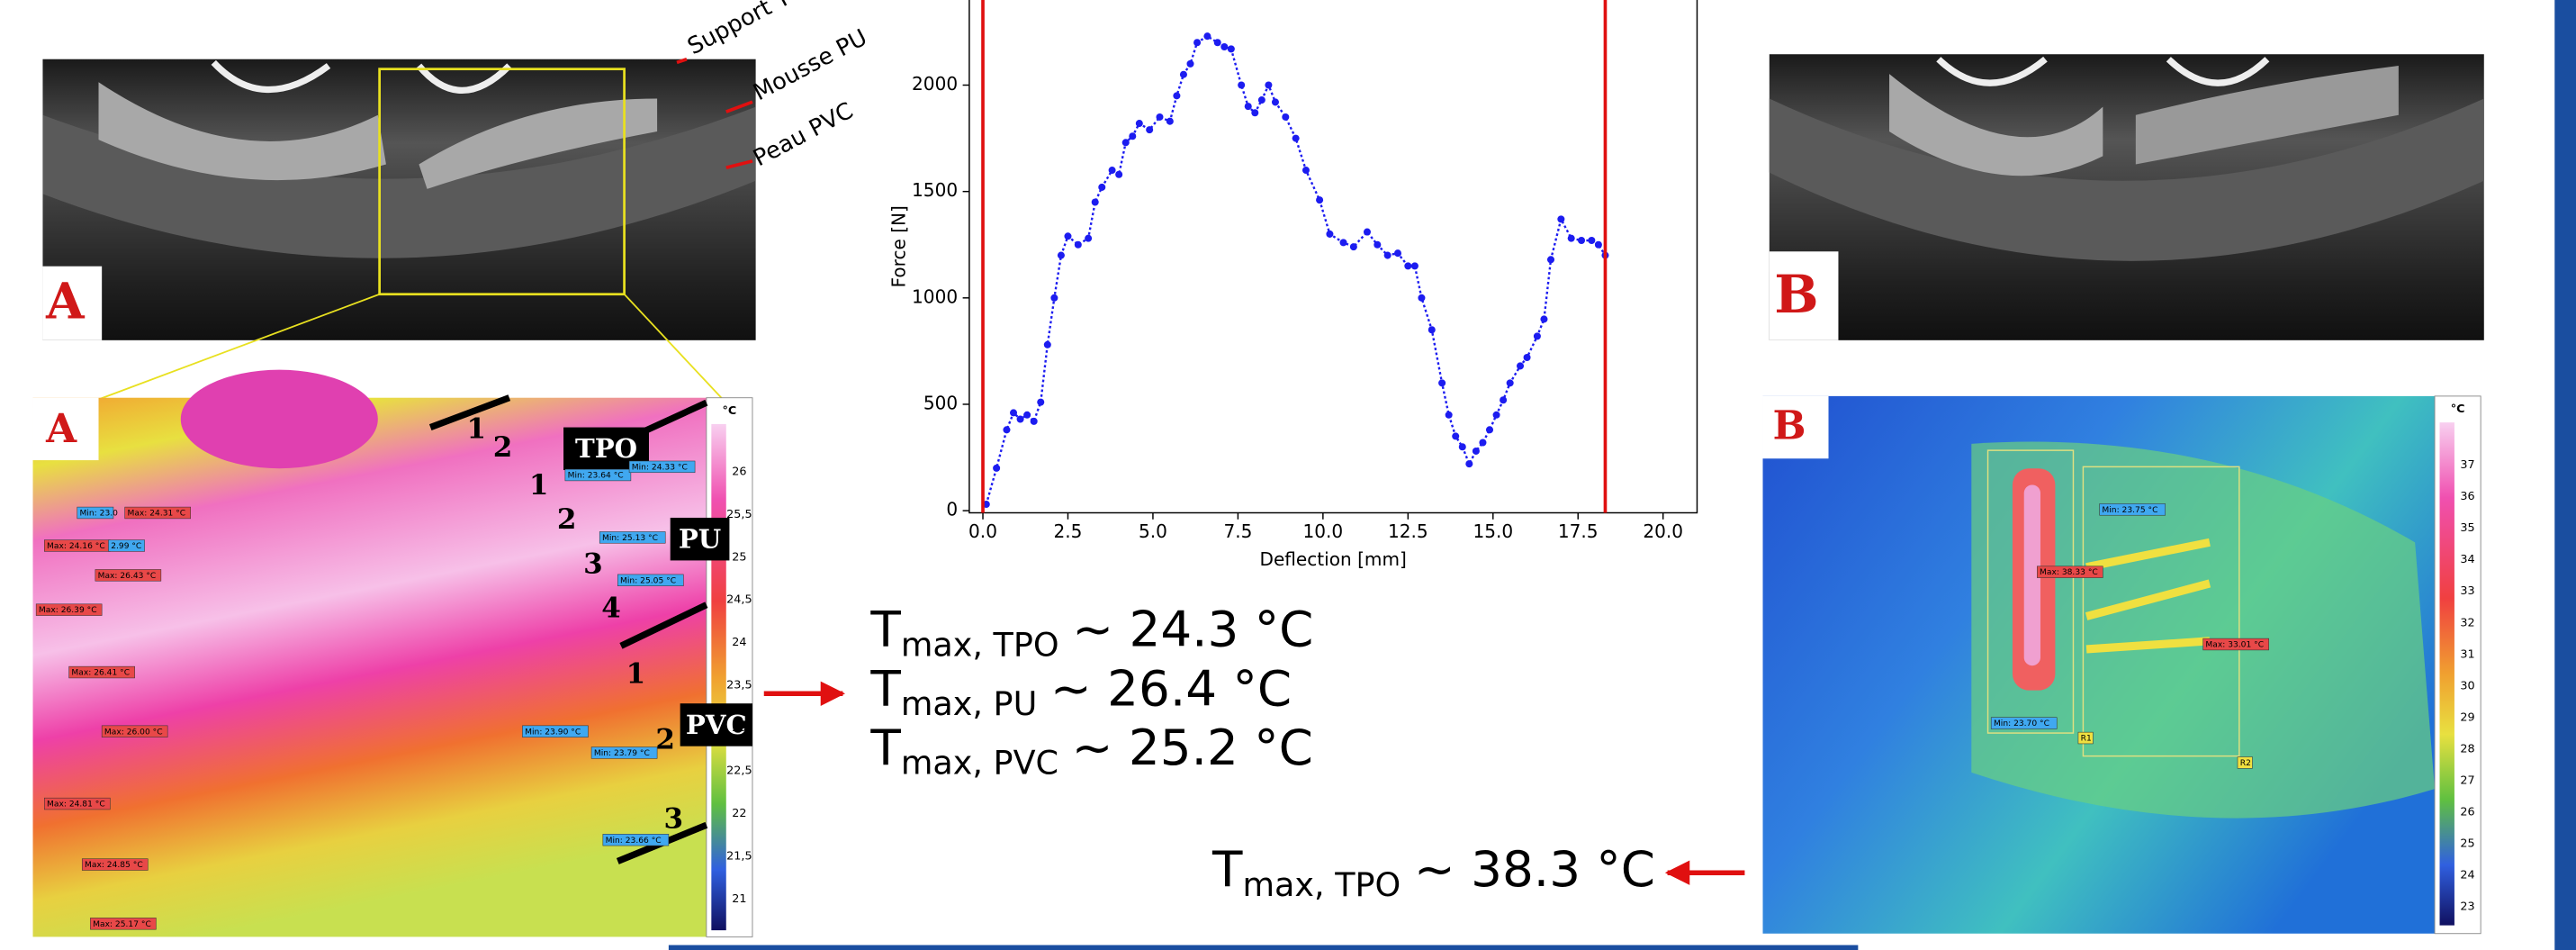 This screenshot has height=950, width=2576. Describe the element at coordinates (739, 685) in the screenshot. I see `colorbar-label: 23,5` at that location.